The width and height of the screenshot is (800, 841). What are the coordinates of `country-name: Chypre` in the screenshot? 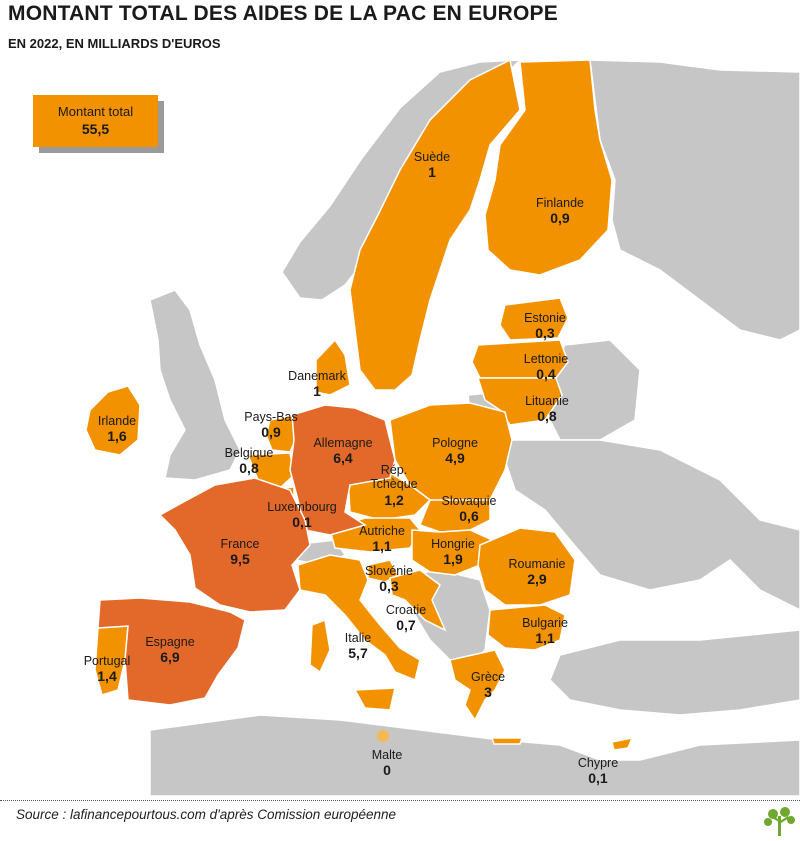 It's located at (598, 763).